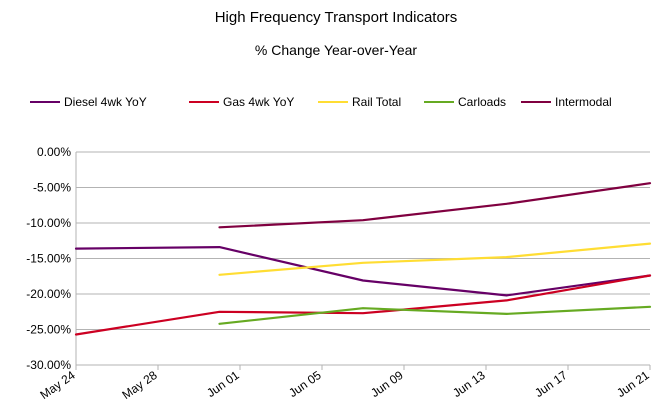 Image resolution: width=672 pixels, height=419 pixels. I want to click on series-line-rail-total, so click(435, 259).